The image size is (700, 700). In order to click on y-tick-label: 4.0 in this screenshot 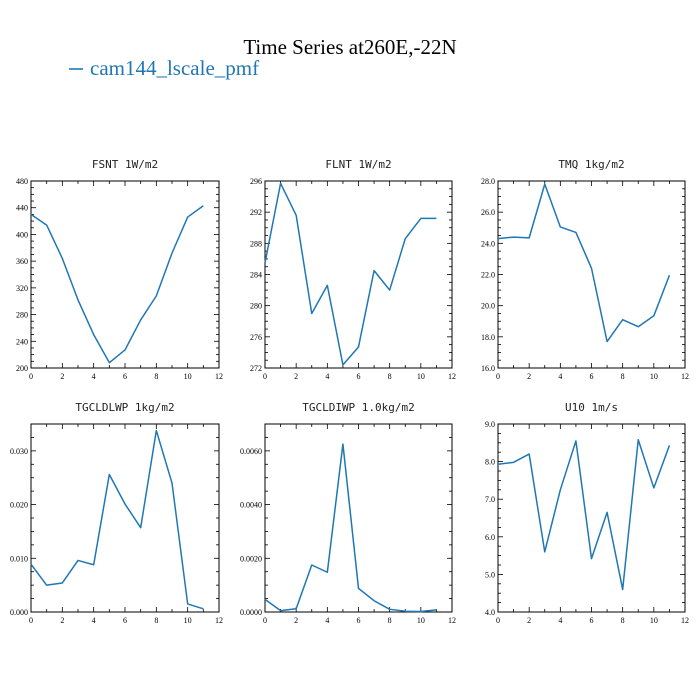, I will do `click(490, 612)`.